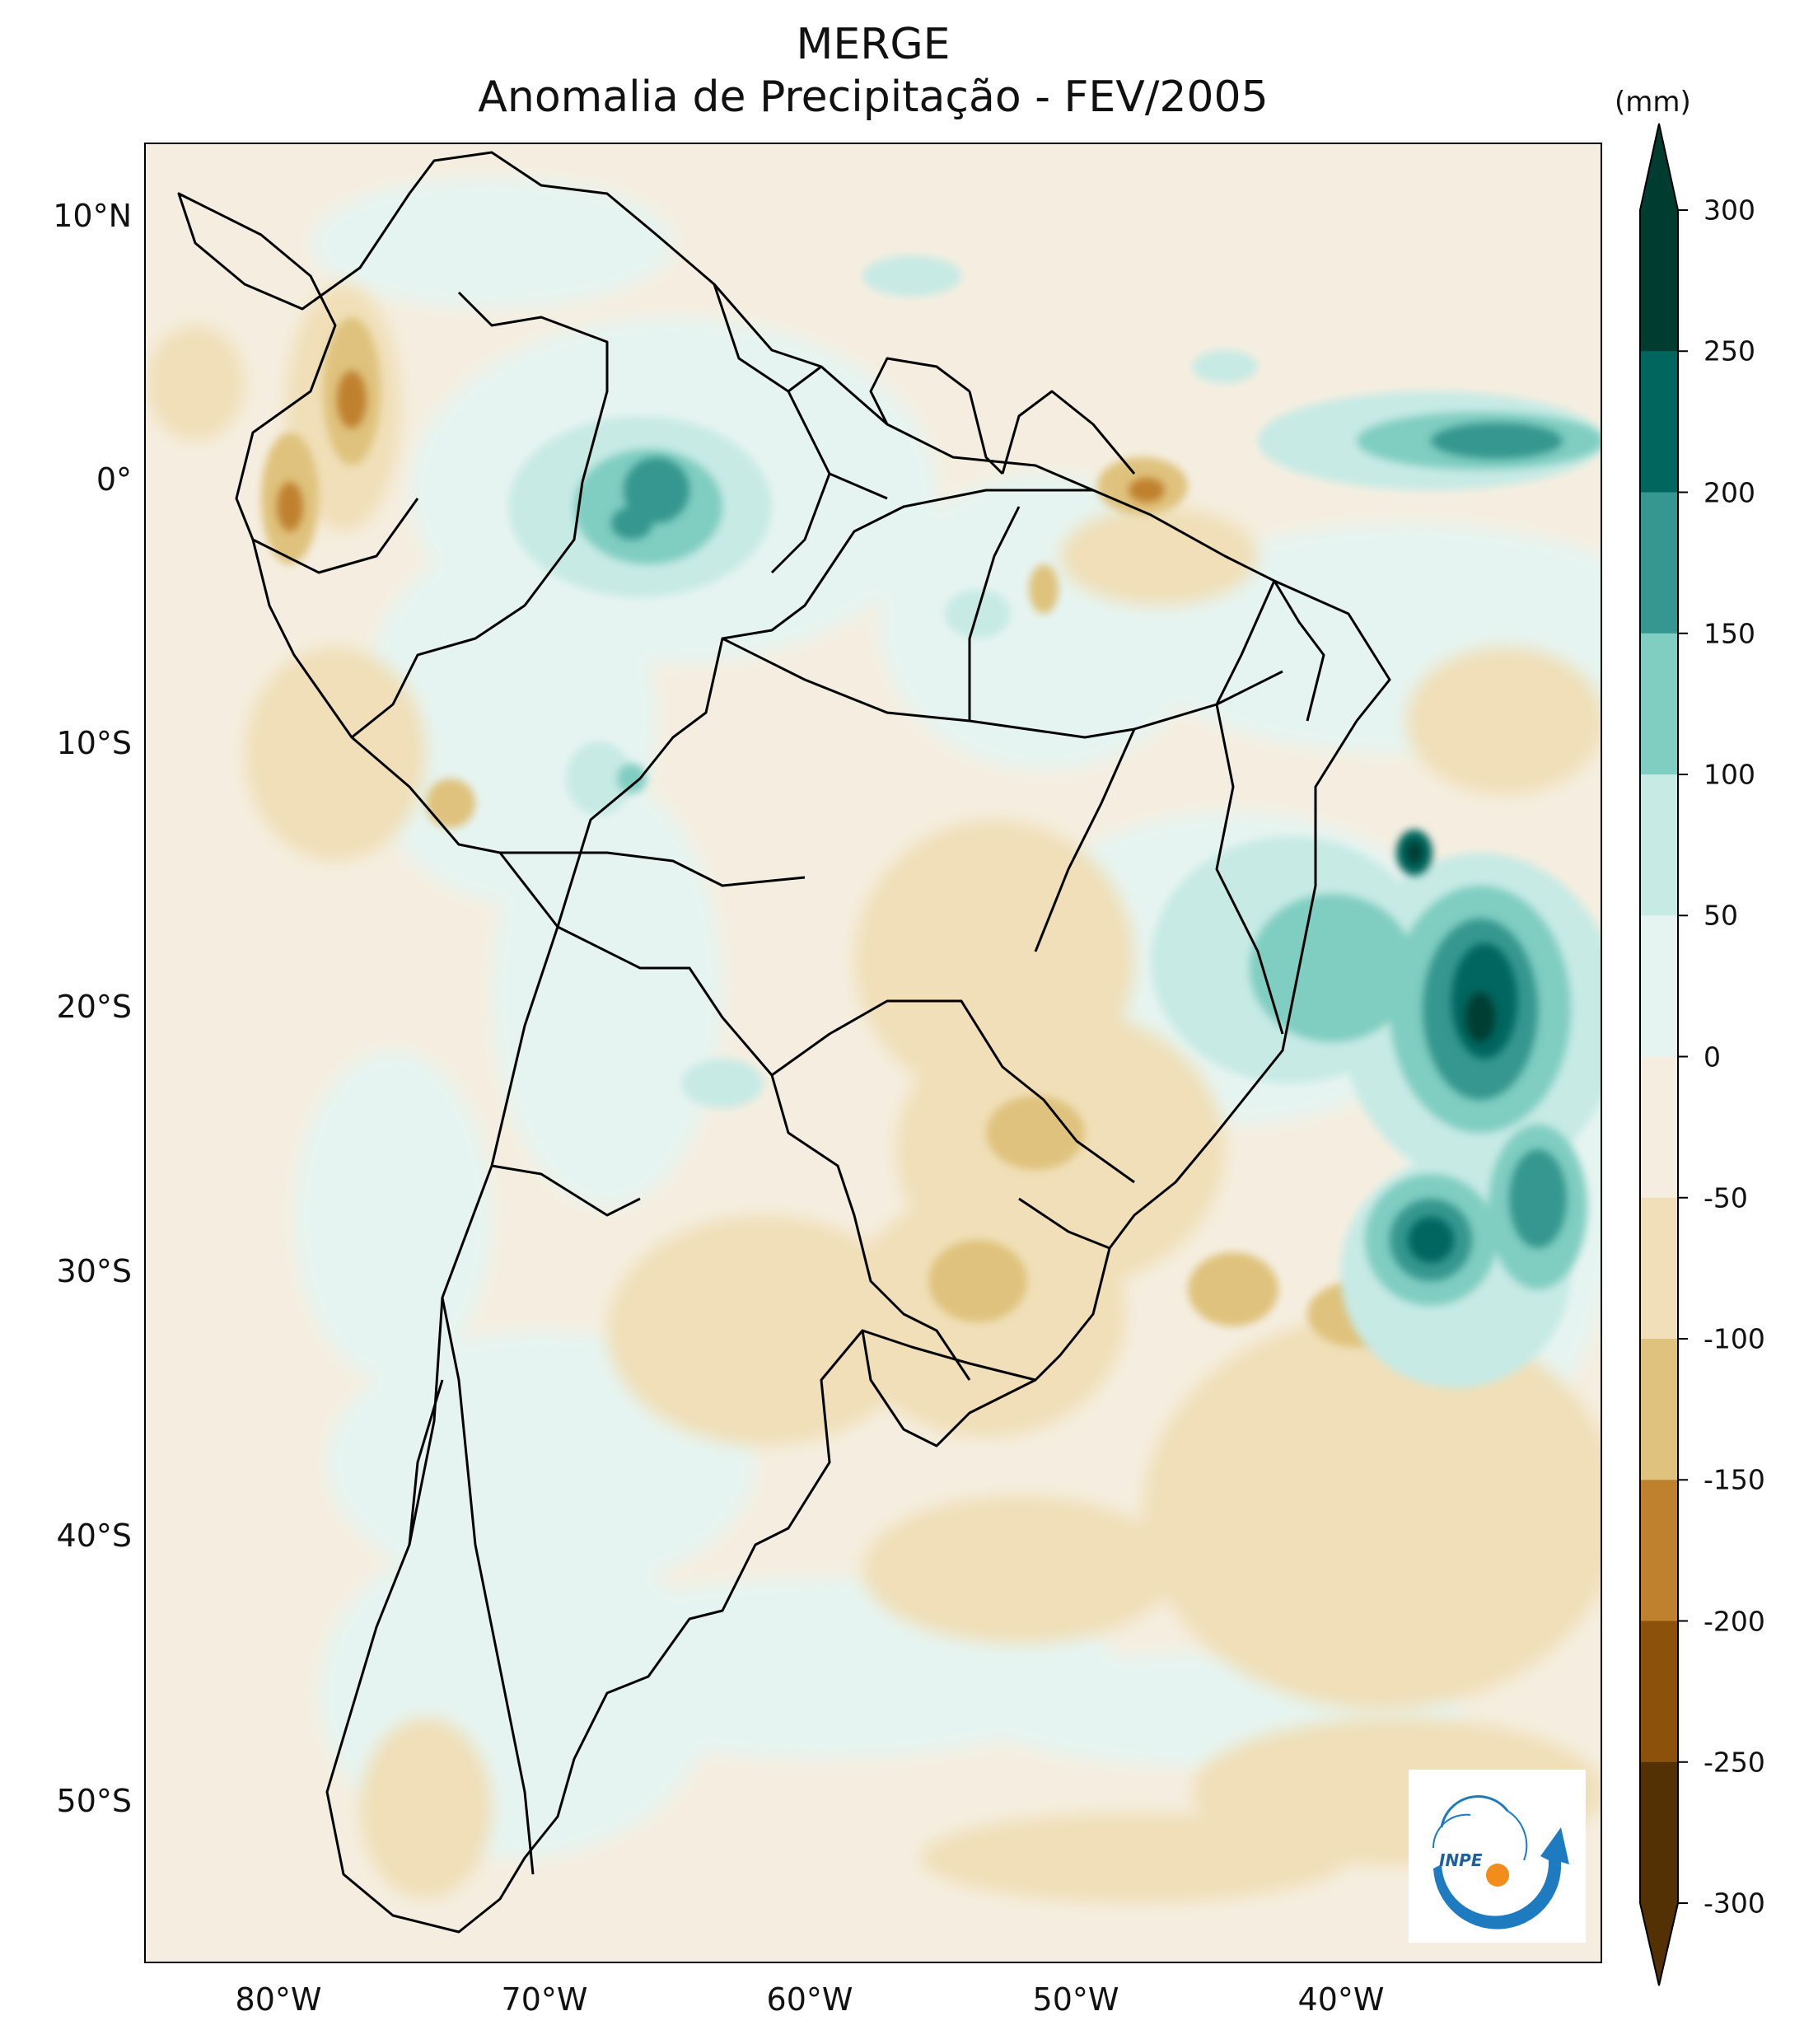 The height and width of the screenshot is (2044, 1804). What do you see at coordinates (873, 44) in the screenshot?
I see `map-title: MERGE` at bounding box center [873, 44].